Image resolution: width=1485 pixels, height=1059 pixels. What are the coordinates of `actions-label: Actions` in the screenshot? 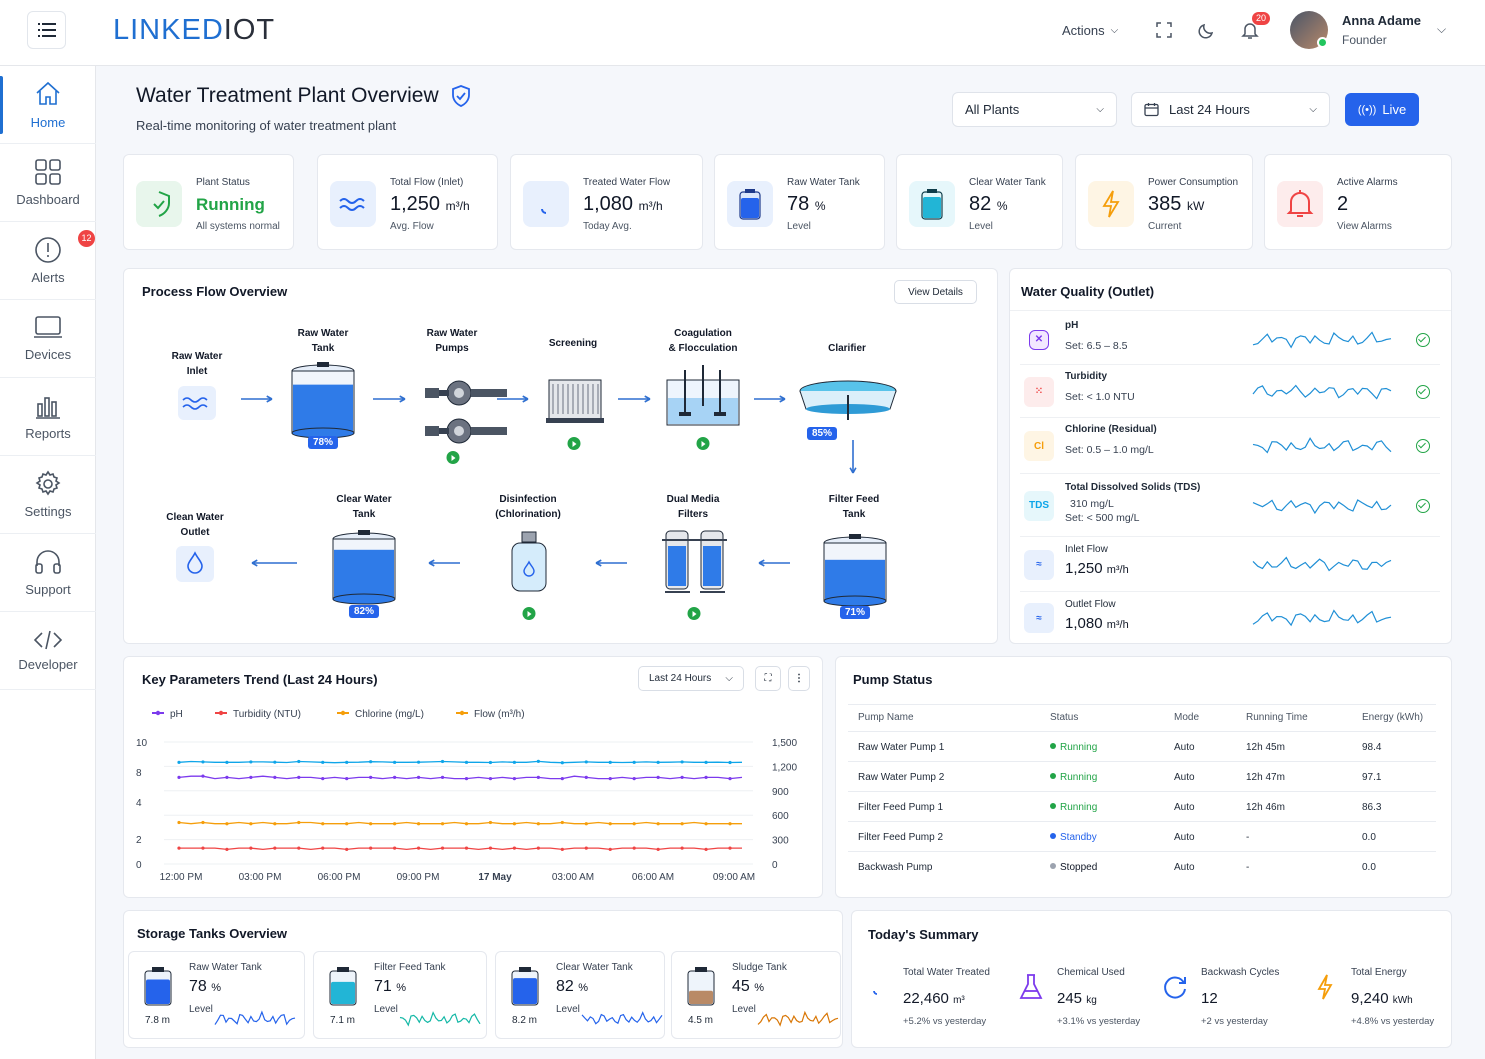 It's located at (1083, 30).